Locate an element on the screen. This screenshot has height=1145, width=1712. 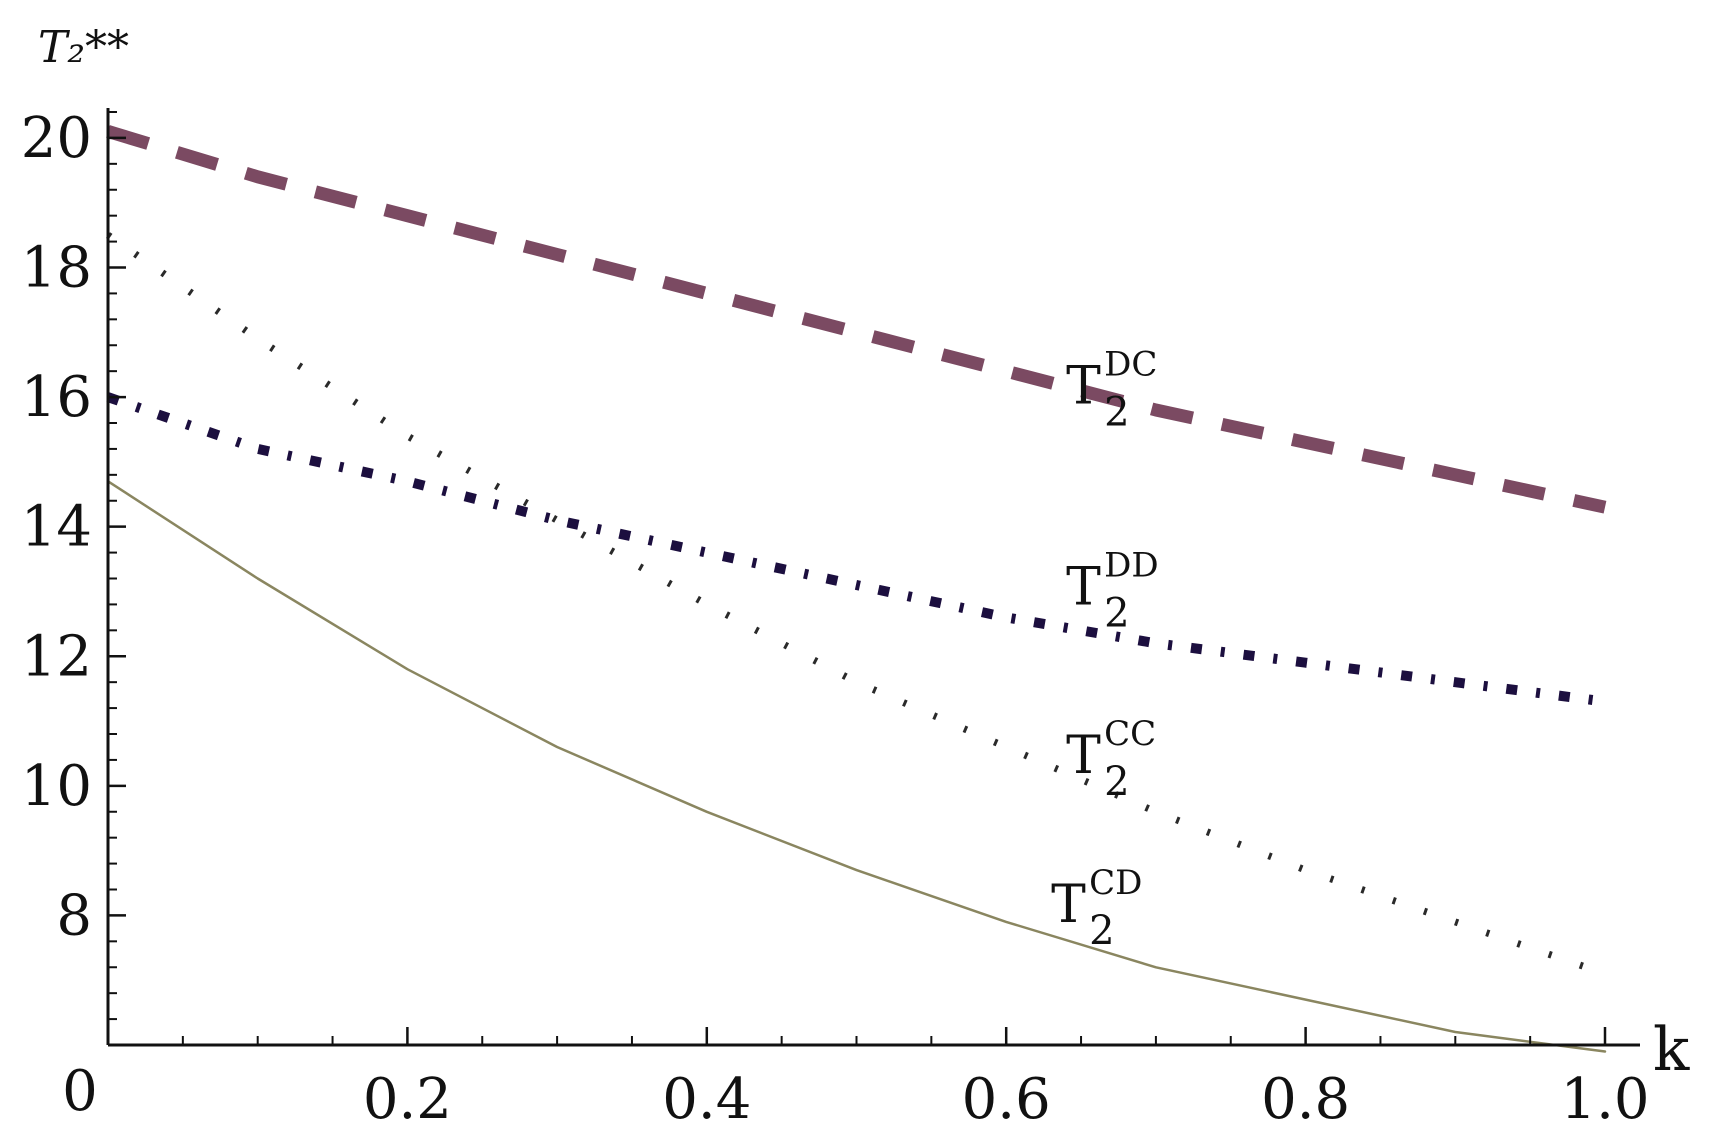
origin-label: 0 is located at coordinates (80, 1091).